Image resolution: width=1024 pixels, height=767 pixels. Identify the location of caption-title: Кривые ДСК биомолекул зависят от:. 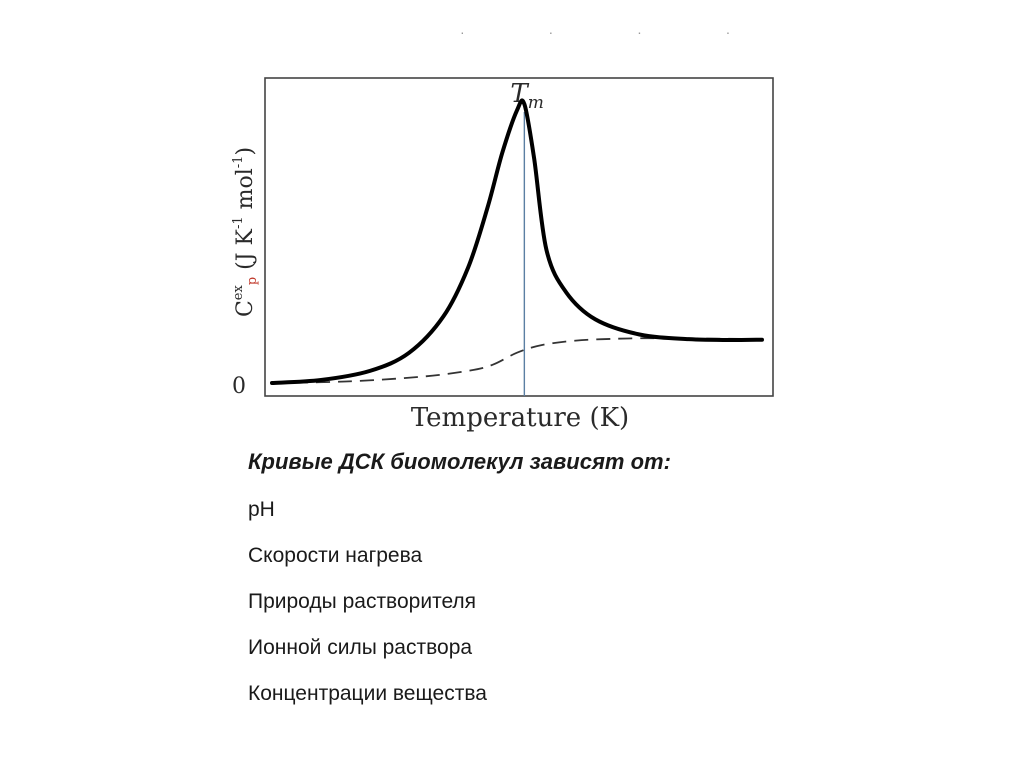
(459, 461).